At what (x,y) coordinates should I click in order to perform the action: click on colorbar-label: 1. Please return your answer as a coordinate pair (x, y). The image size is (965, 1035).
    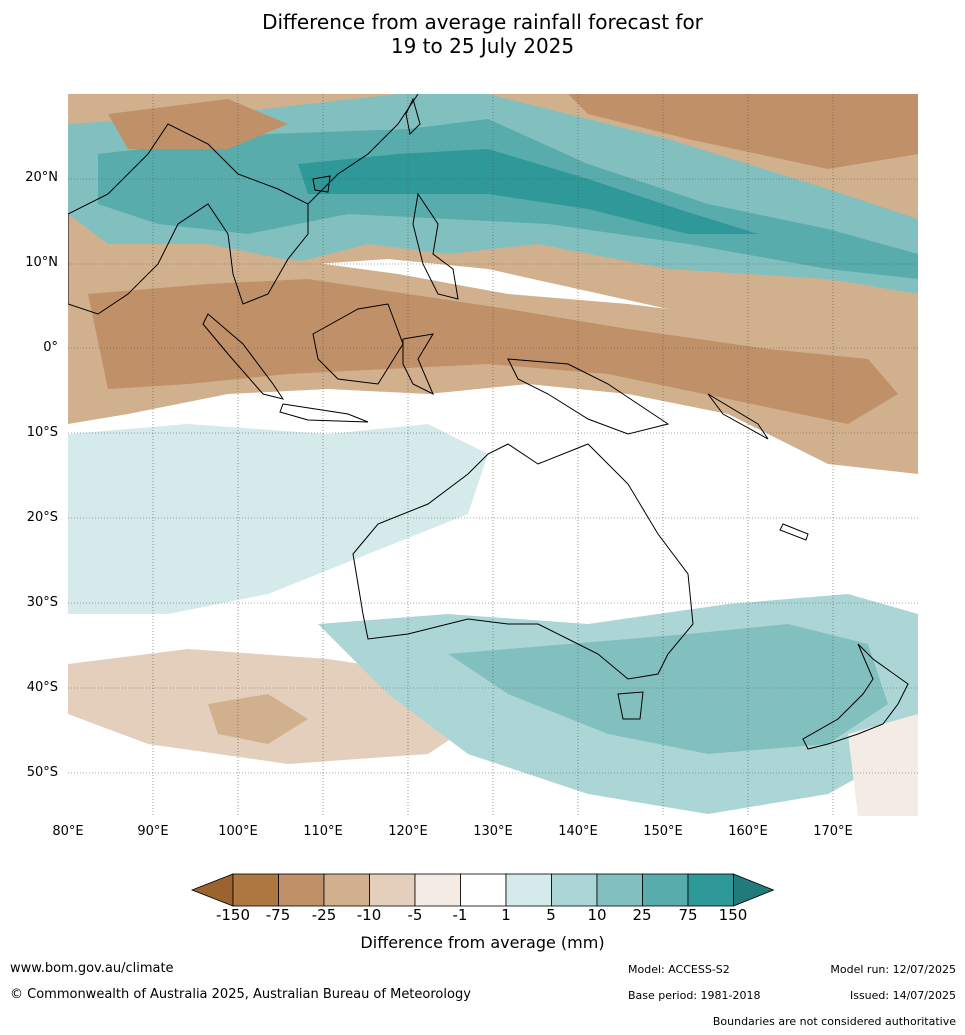
    Looking at the image, I should click on (506, 915).